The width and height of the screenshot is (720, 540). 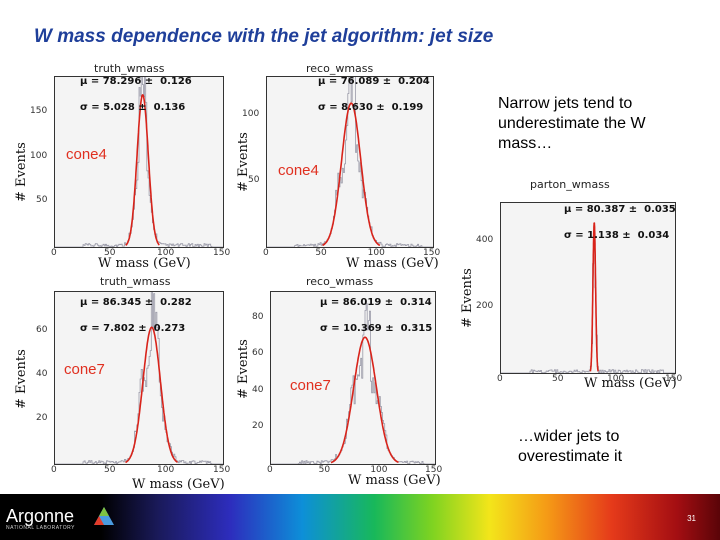 What do you see at coordinates (653, 235) in the screenshot?
I see `sigma-error: 0.034` at bounding box center [653, 235].